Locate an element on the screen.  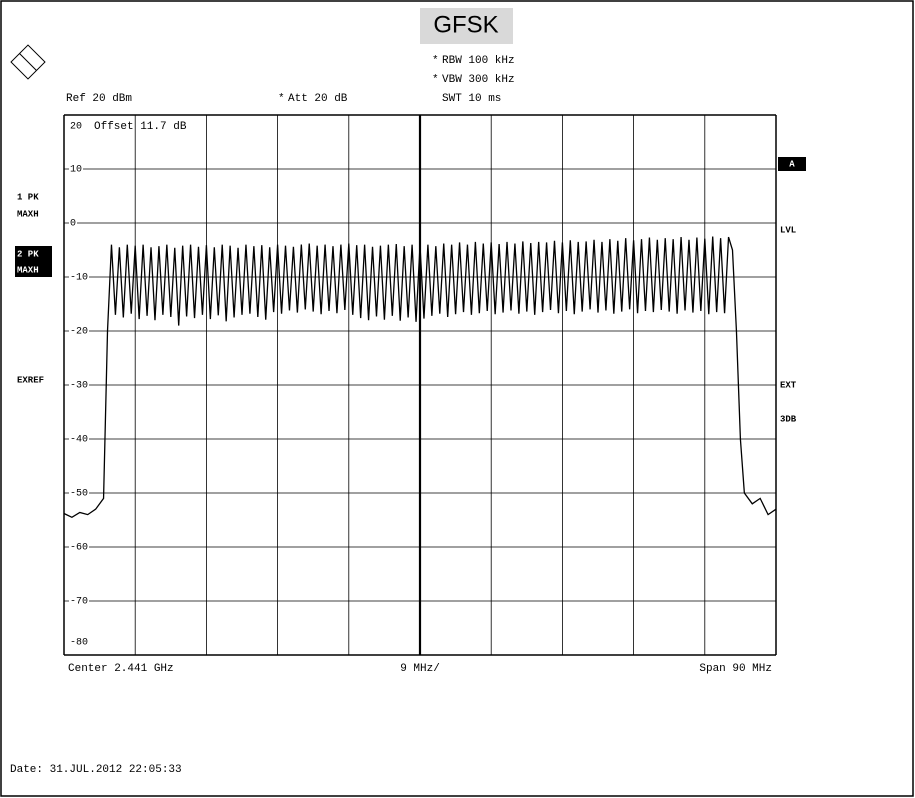
span: Span 90 MHz is located at coordinates (735, 669).